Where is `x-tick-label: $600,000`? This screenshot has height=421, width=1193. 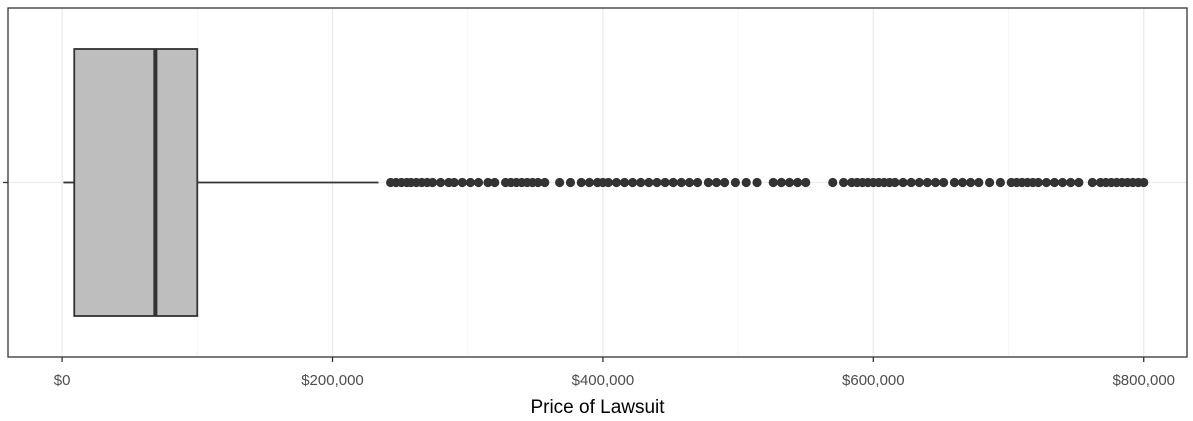 x-tick-label: $600,000 is located at coordinates (873, 380).